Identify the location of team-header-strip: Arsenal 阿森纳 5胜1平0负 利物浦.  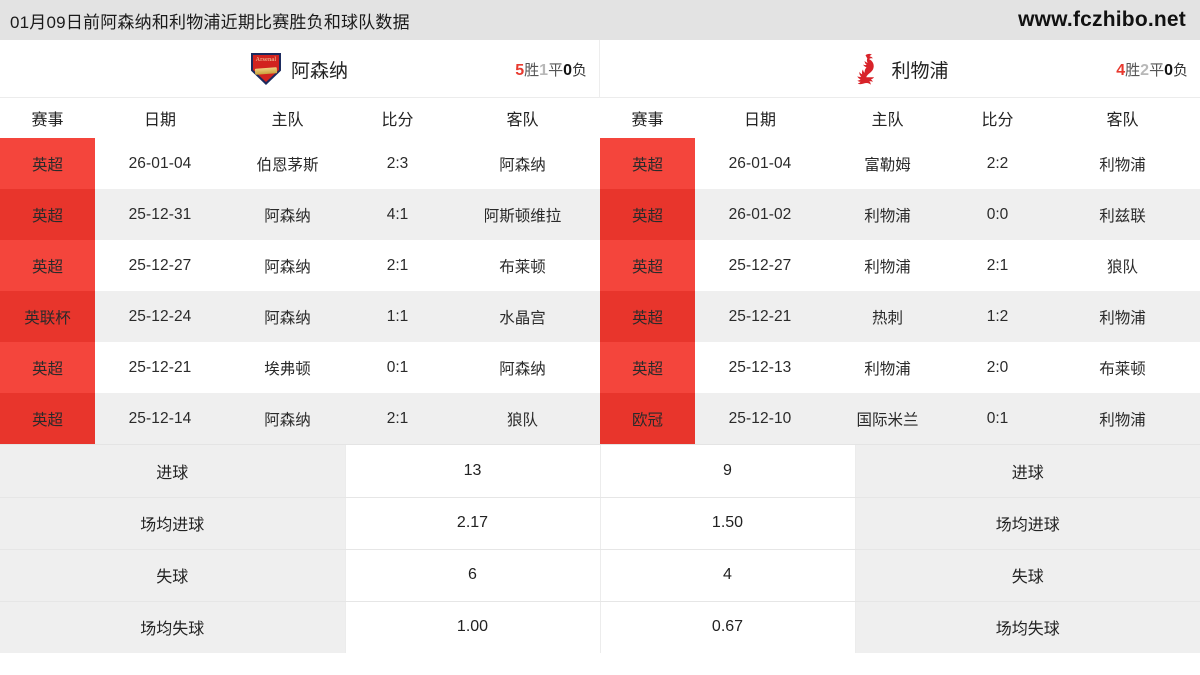
(600, 69).